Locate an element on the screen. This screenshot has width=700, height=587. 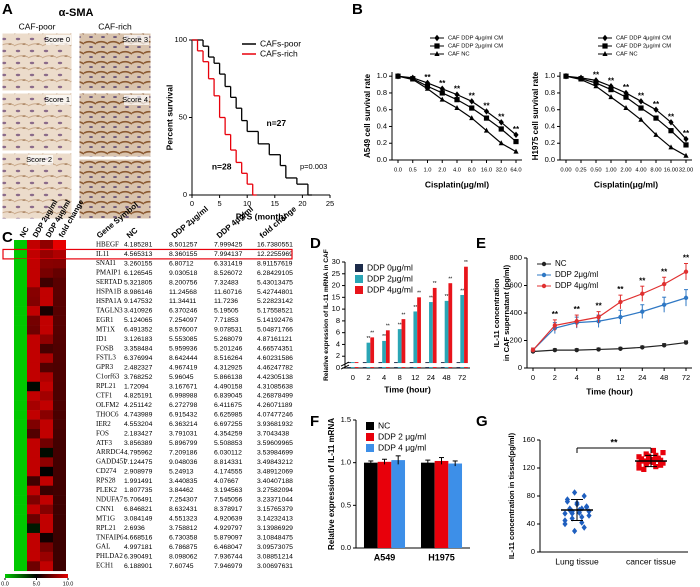
series-line is located at coordinates (609, 311).